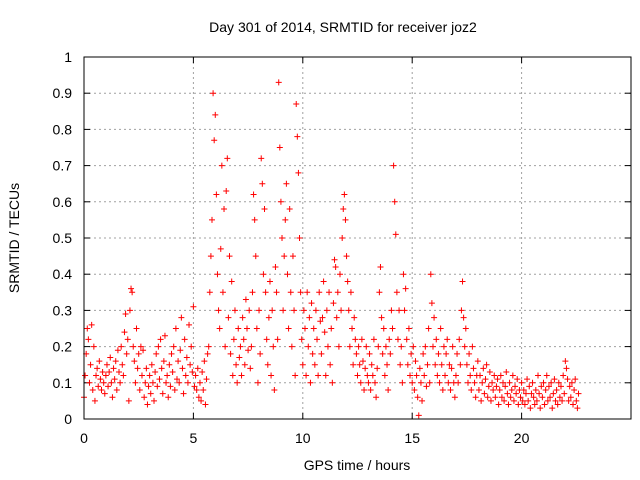 This screenshot has height=480, width=640. What do you see at coordinates (412, 438) in the screenshot?
I see `x-tick-label: 15` at bounding box center [412, 438].